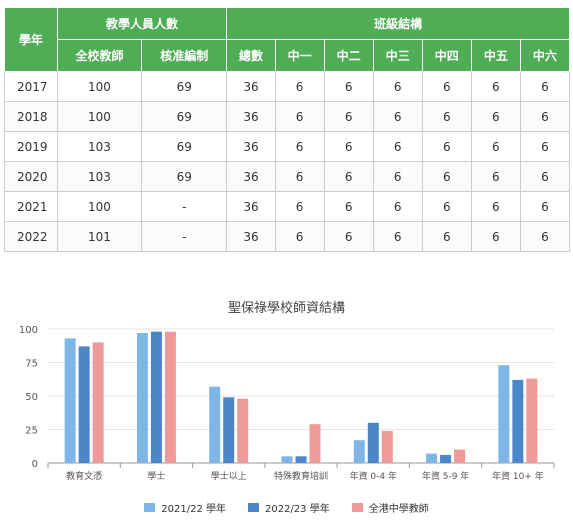 This screenshot has height=521, width=573. What do you see at coordinates (299, 55) in the screenshot?
I see `col-header: 中一` at bounding box center [299, 55].